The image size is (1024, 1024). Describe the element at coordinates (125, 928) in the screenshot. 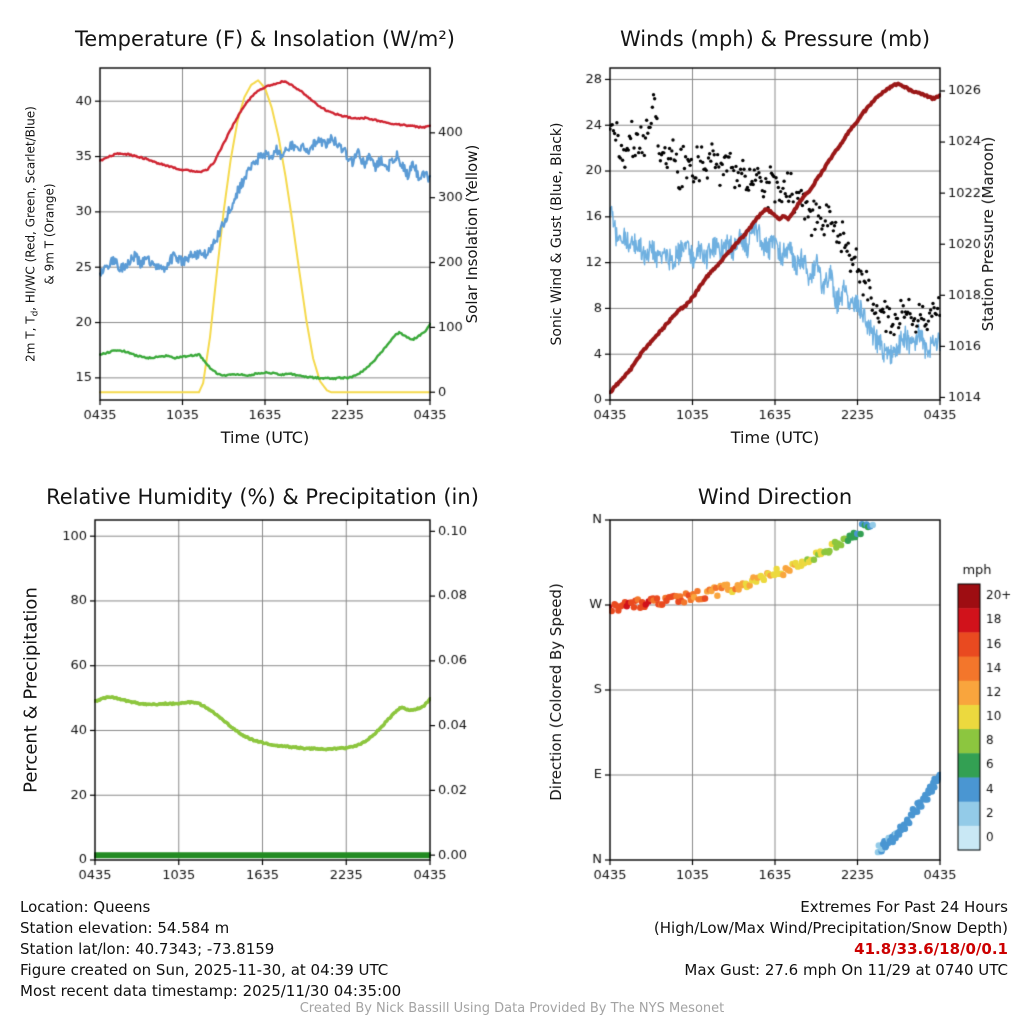

I see `station-elevation: Station elevation: 54.584 m` at that location.